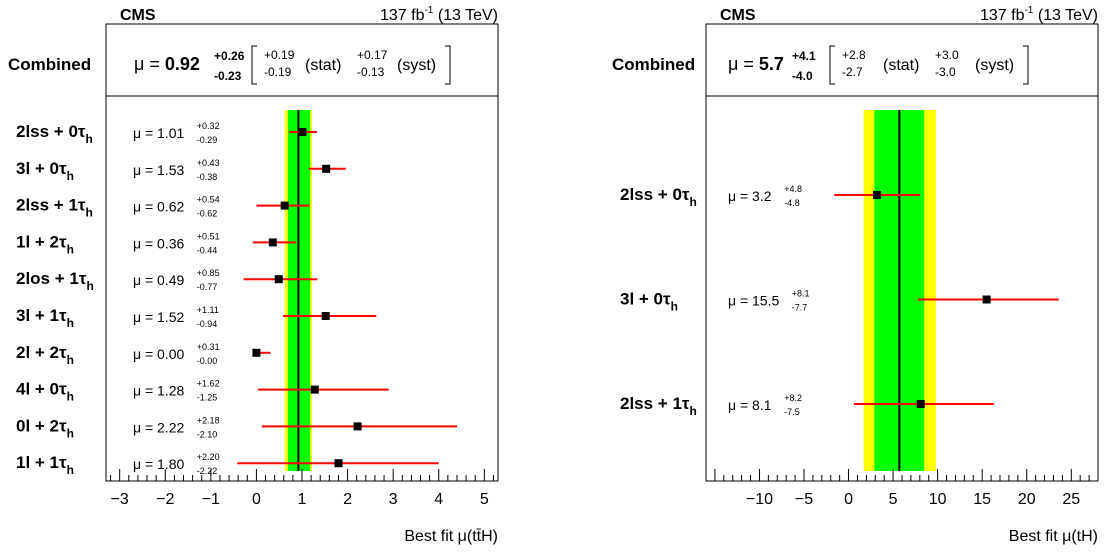  Describe the element at coordinates (278, 72) in the screenshot. I see `stat-down: -0.19` at that location.